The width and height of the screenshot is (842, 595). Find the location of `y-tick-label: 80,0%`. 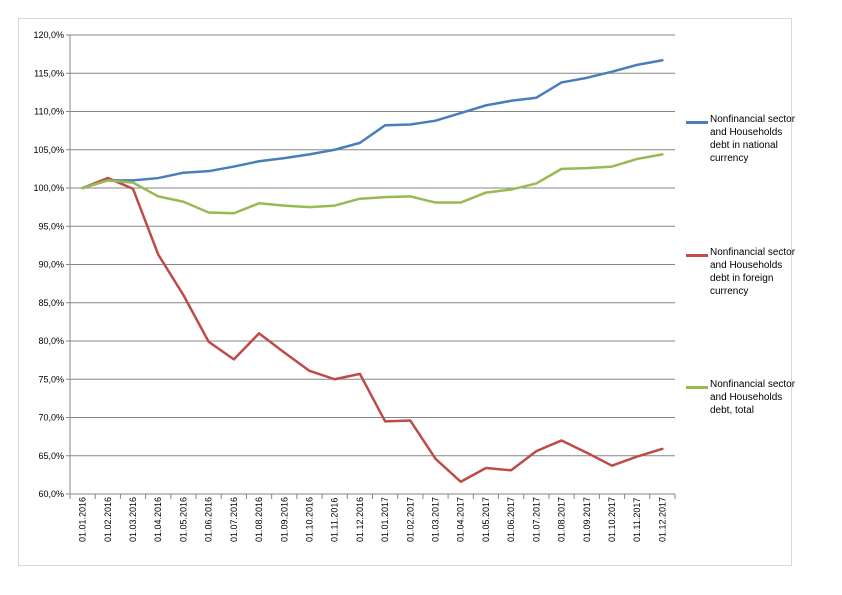

y-tick-label: 80,0% is located at coordinates (51, 341).